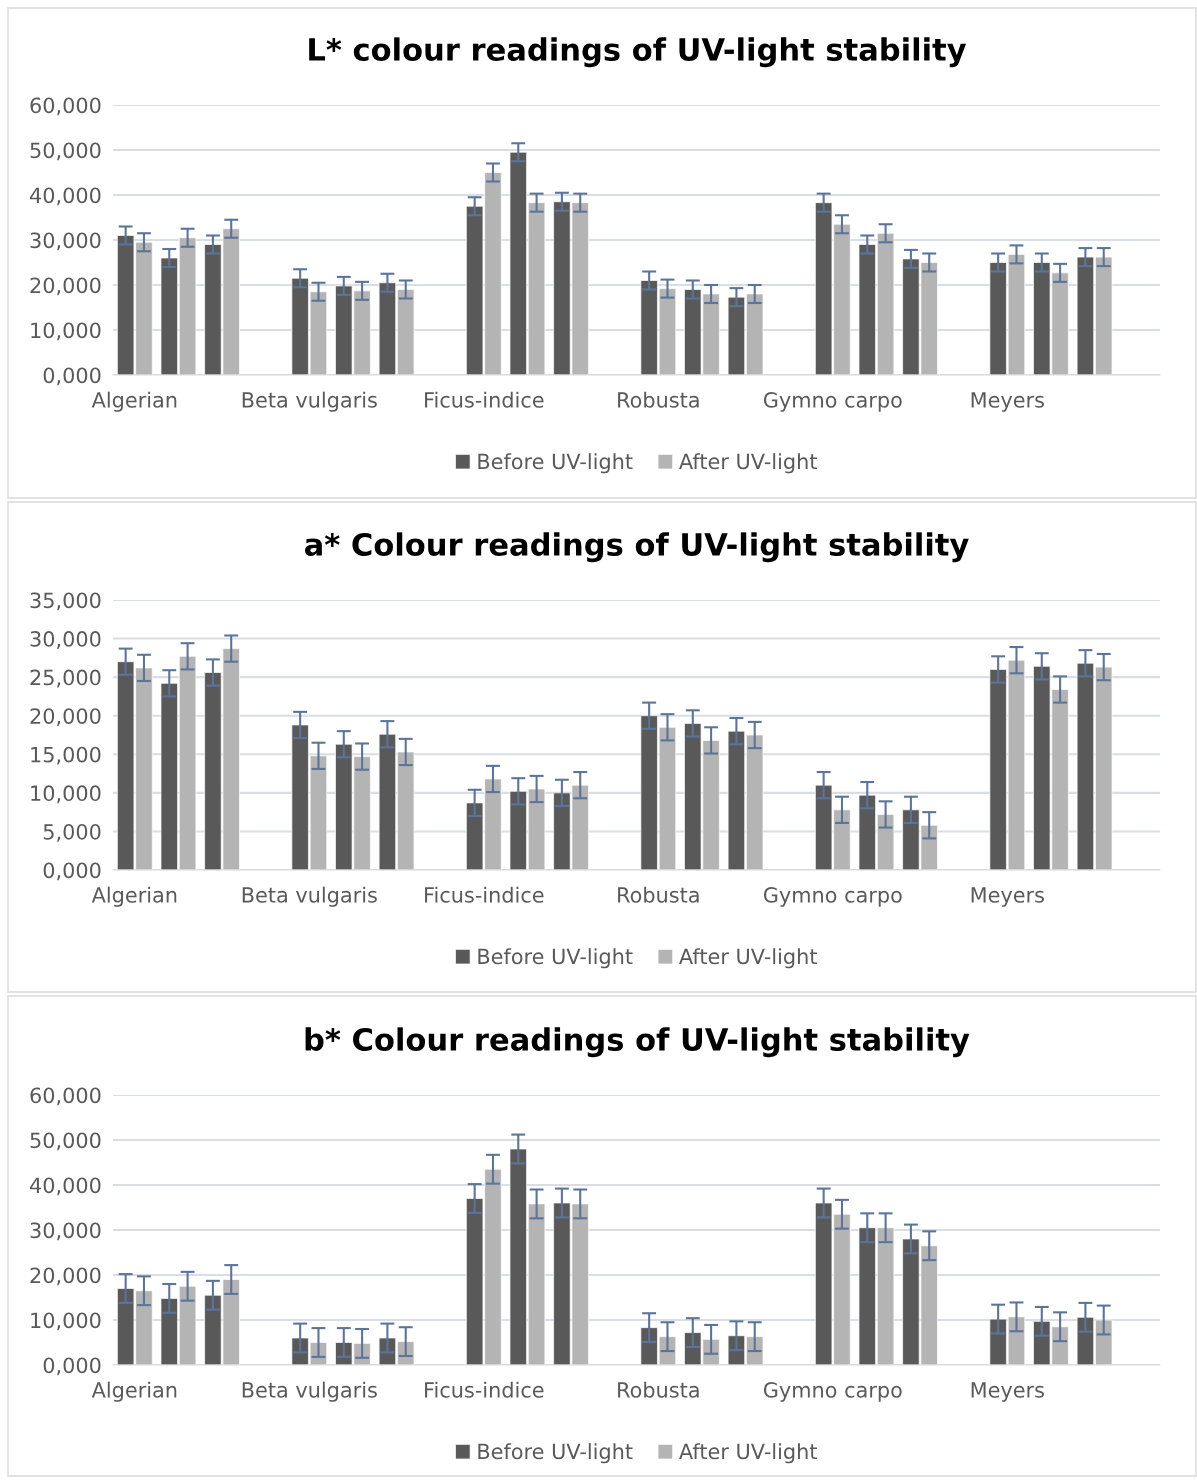 This screenshot has height=1482, width=1197. I want to click on chart-title: a* Colour readings of UV-light stability, so click(636, 547).